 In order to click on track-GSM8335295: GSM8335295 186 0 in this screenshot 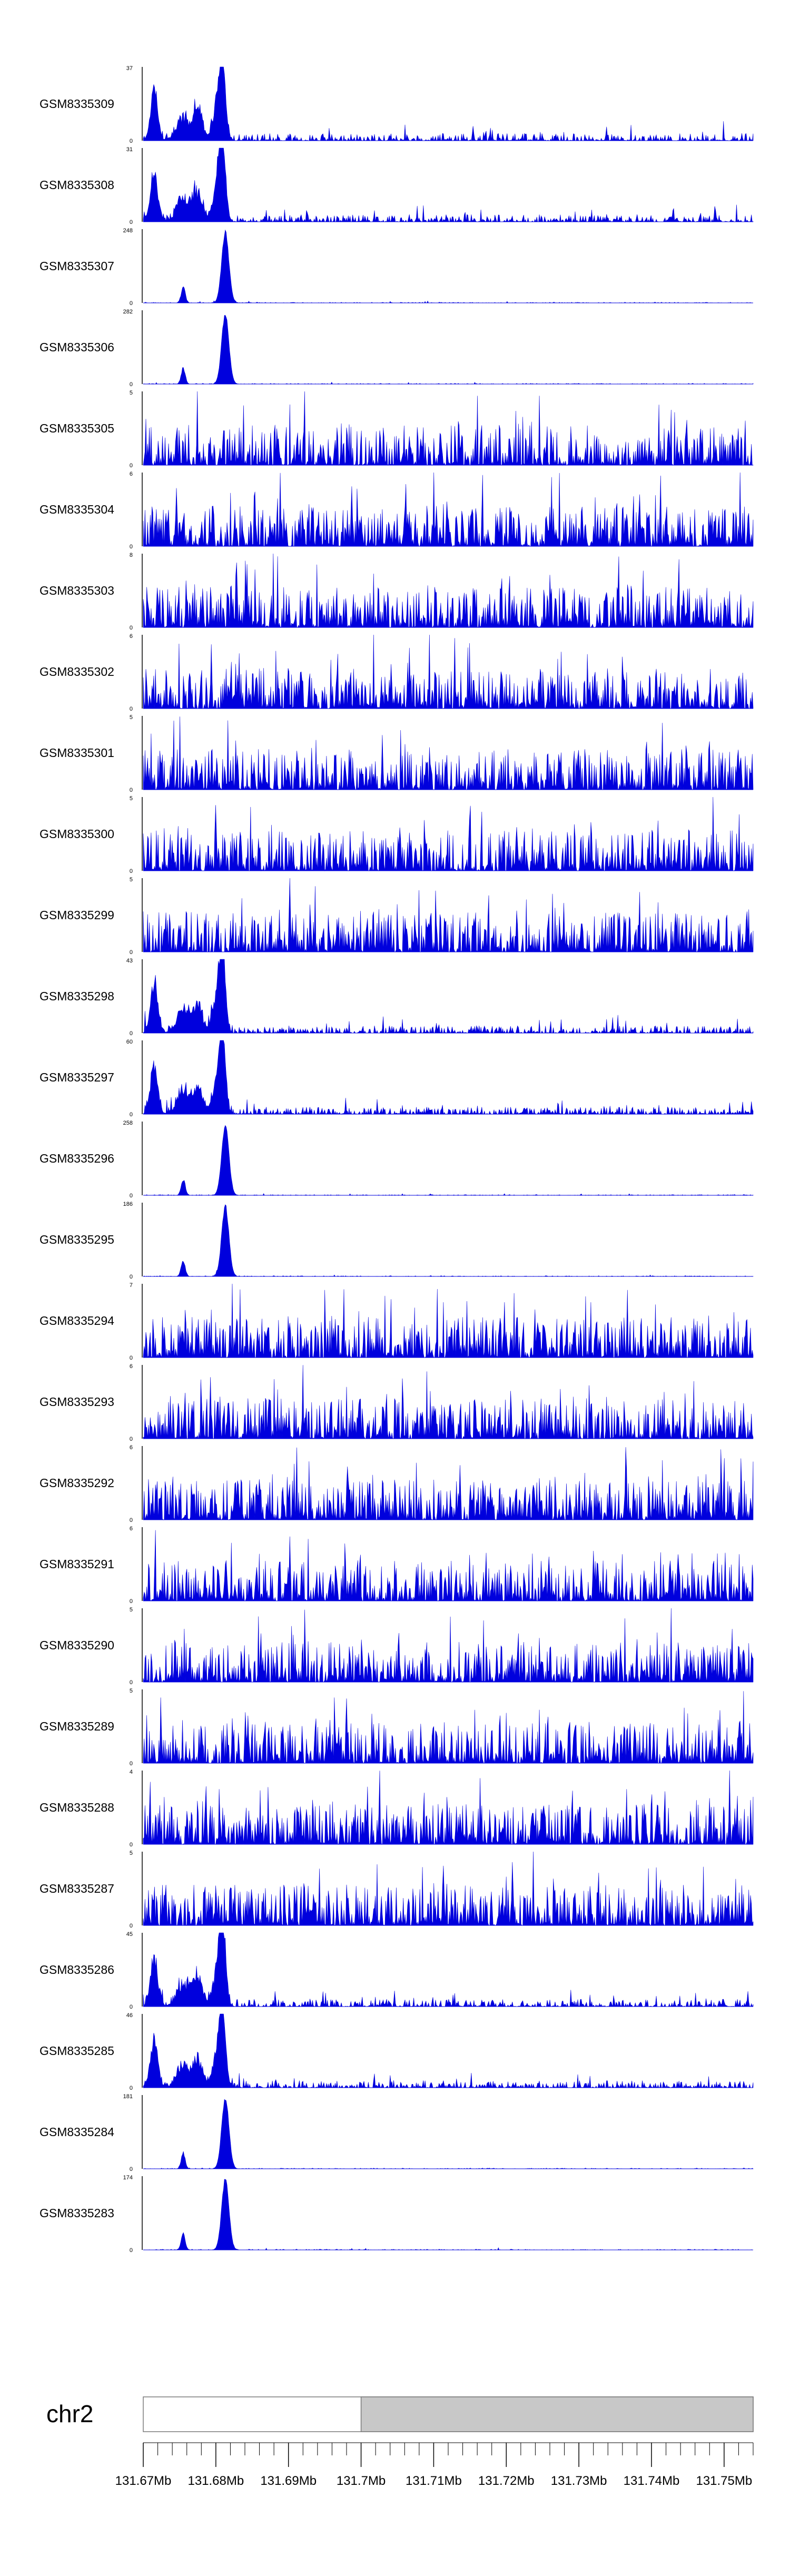, I will do `click(396, 1240)`.